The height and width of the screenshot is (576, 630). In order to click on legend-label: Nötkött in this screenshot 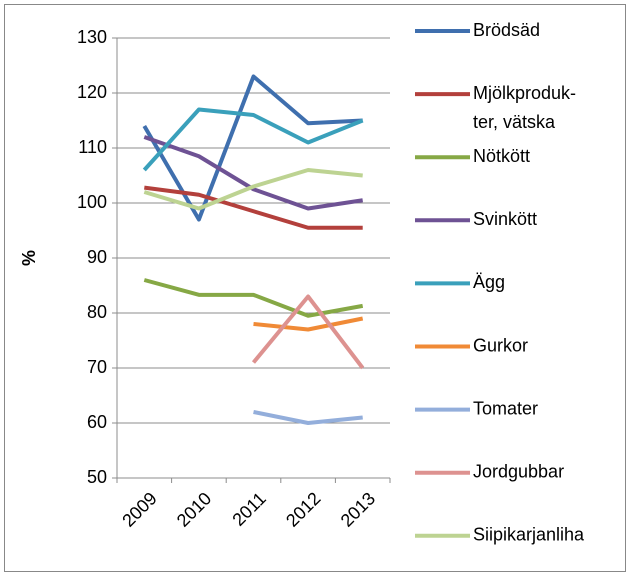, I will do `click(501, 156)`.